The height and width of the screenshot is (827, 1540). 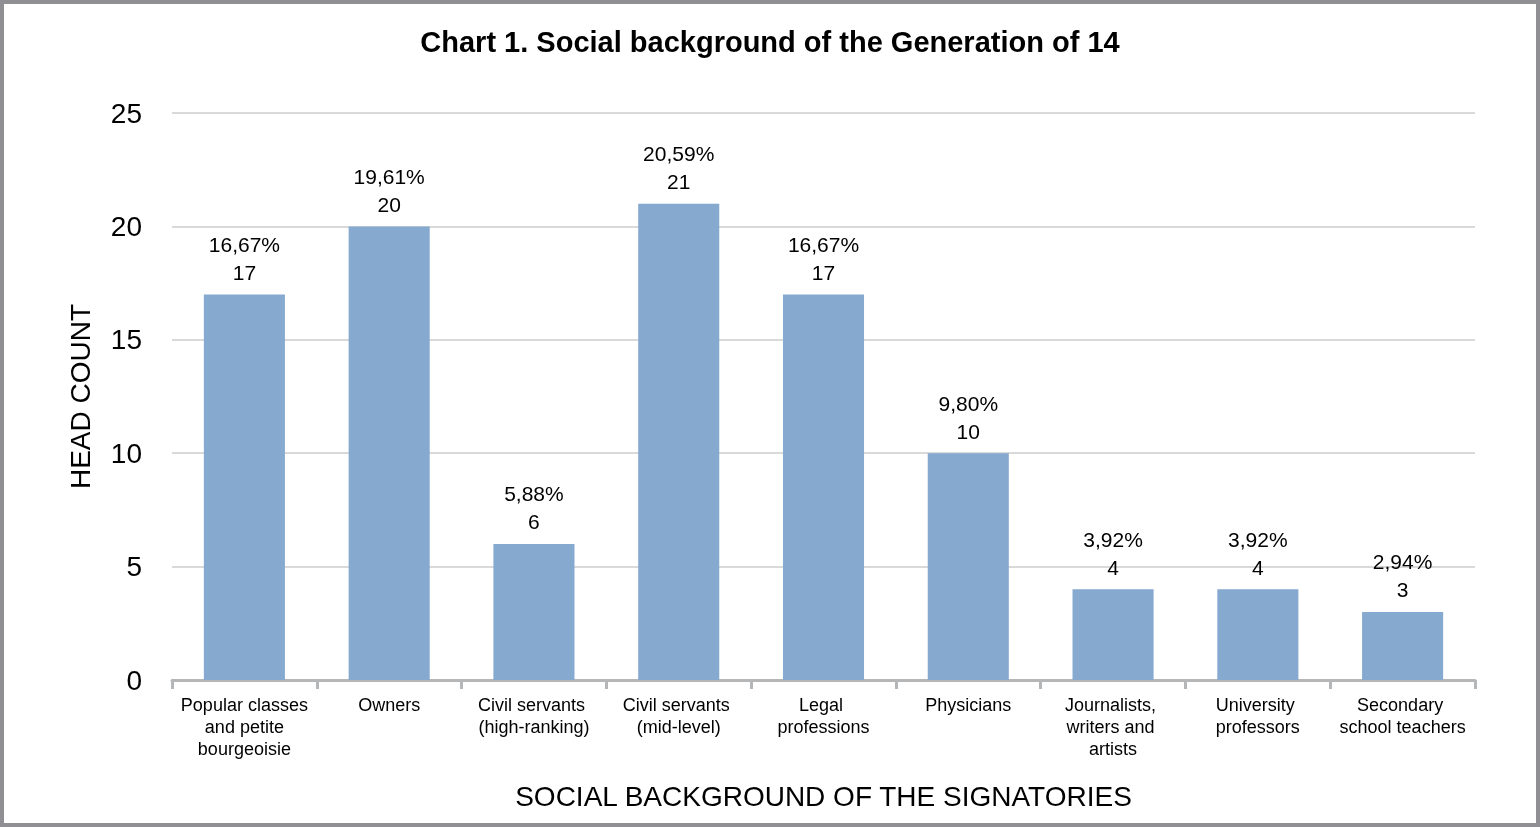 I want to click on data-label: 19,61% 20, so click(x=389, y=190).